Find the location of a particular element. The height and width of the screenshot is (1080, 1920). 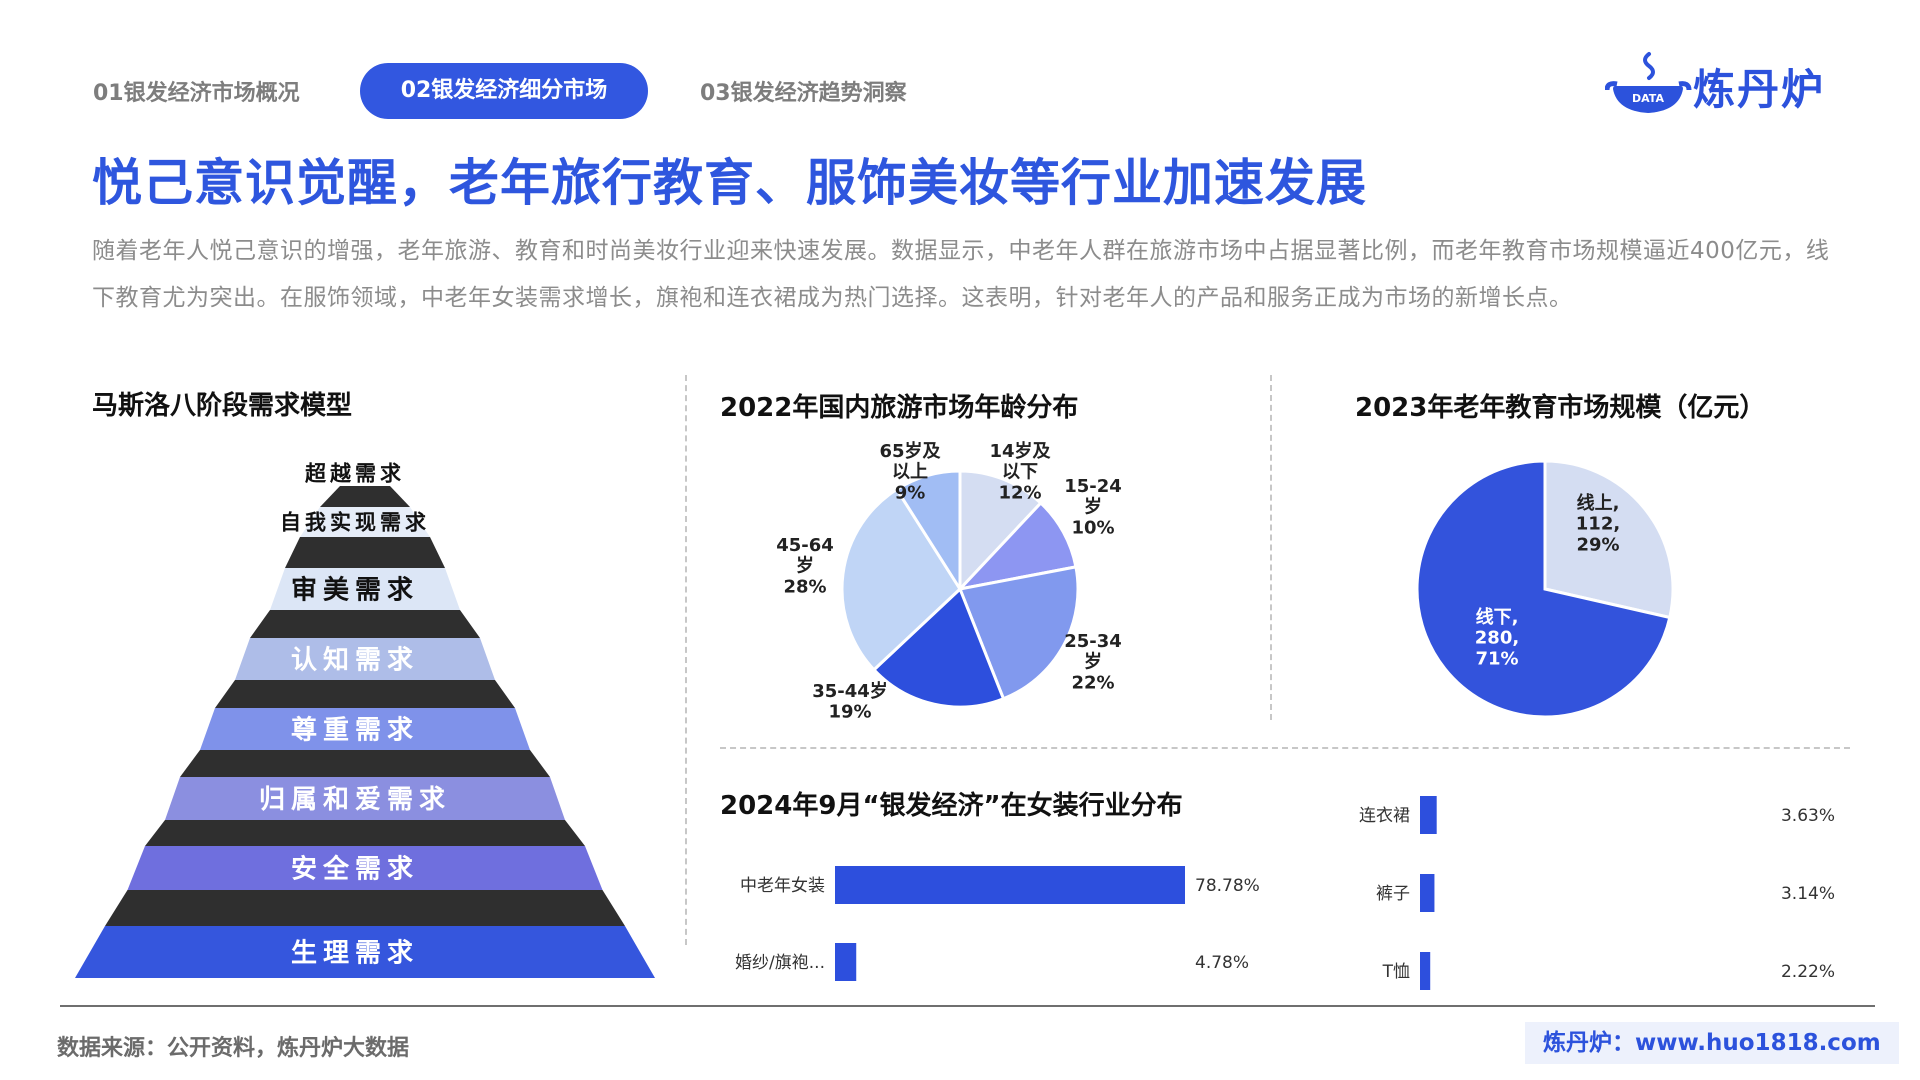

pie-label: 65岁及 is located at coordinates (910, 451).